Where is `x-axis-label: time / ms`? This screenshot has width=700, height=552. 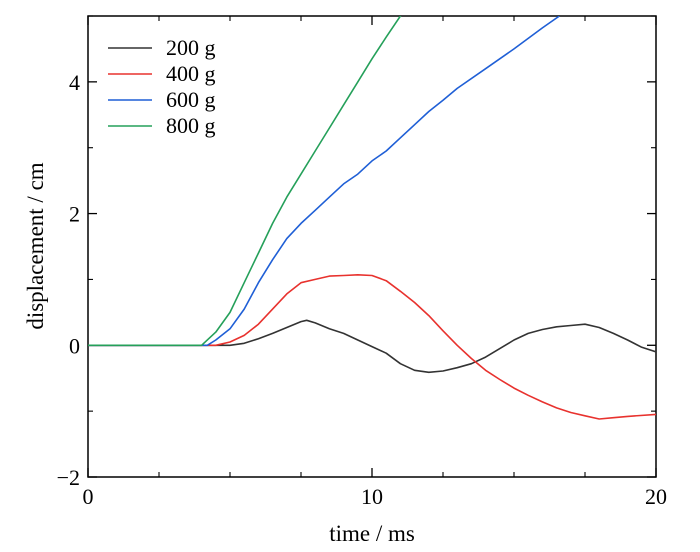 x-axis-label: time / ms is located at coordinates (372, 533).